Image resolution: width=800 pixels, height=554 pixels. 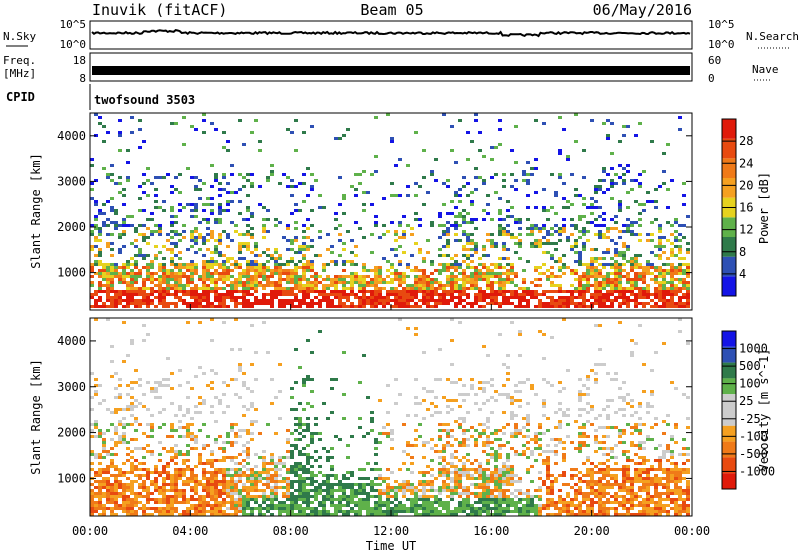 What do you see at coordinates (520, 246) in the screenshot?
I see `power-cell-1951` at bounding box center [520, 246].